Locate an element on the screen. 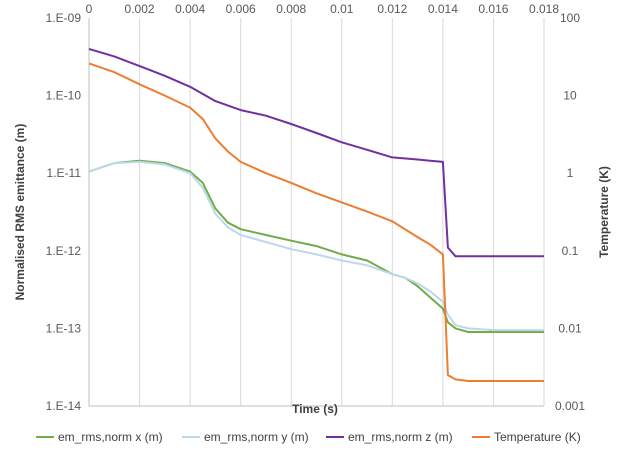  x-tick-label: 0.014 is located at coordinates (443, 9).